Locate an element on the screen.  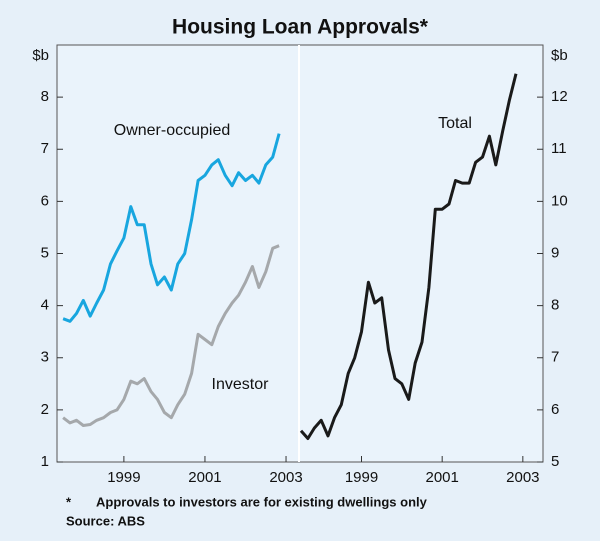
series-label: Total is located at coordinates (455, 123).